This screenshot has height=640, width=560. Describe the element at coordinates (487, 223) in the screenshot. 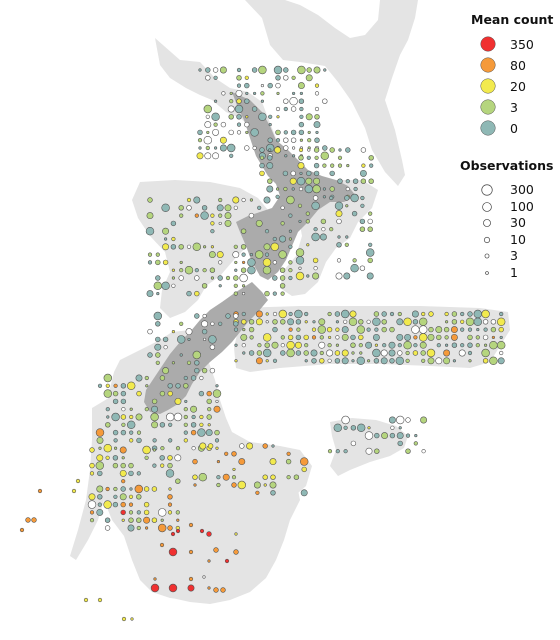

I see `observations-swatch-circle` at that location.